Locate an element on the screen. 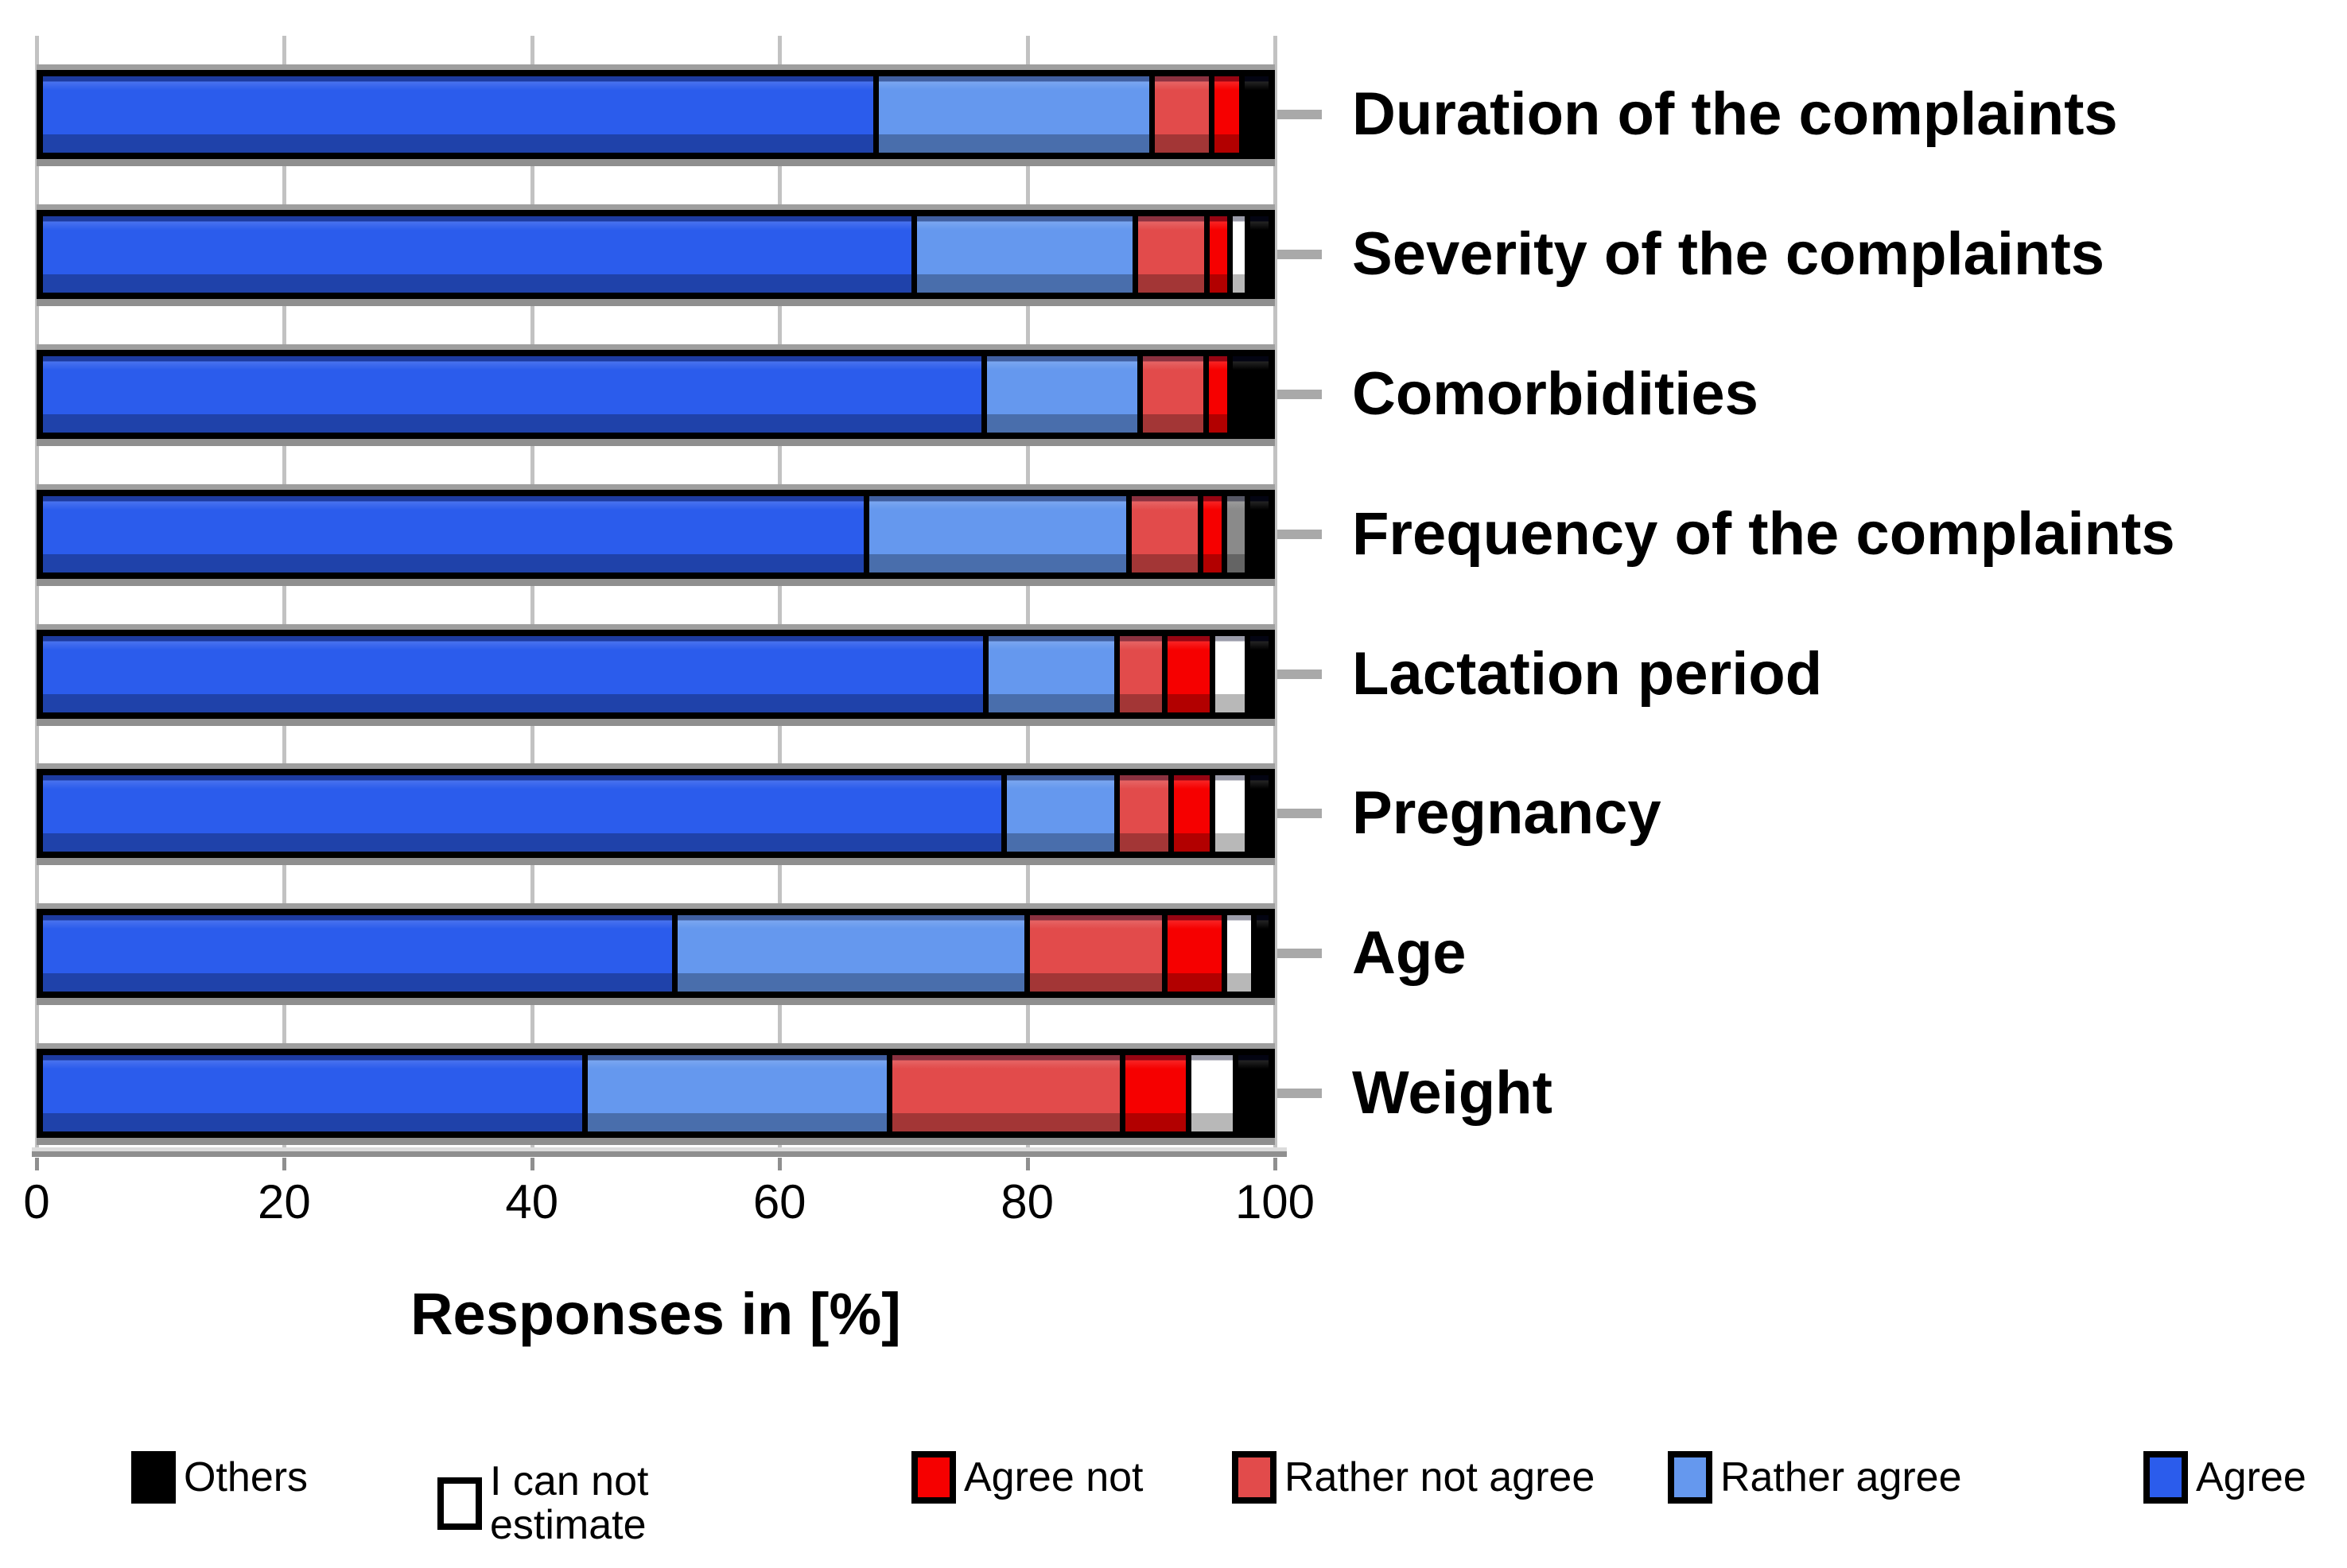  x-tick-label: 80 is located at coordinates (1027, 1201).